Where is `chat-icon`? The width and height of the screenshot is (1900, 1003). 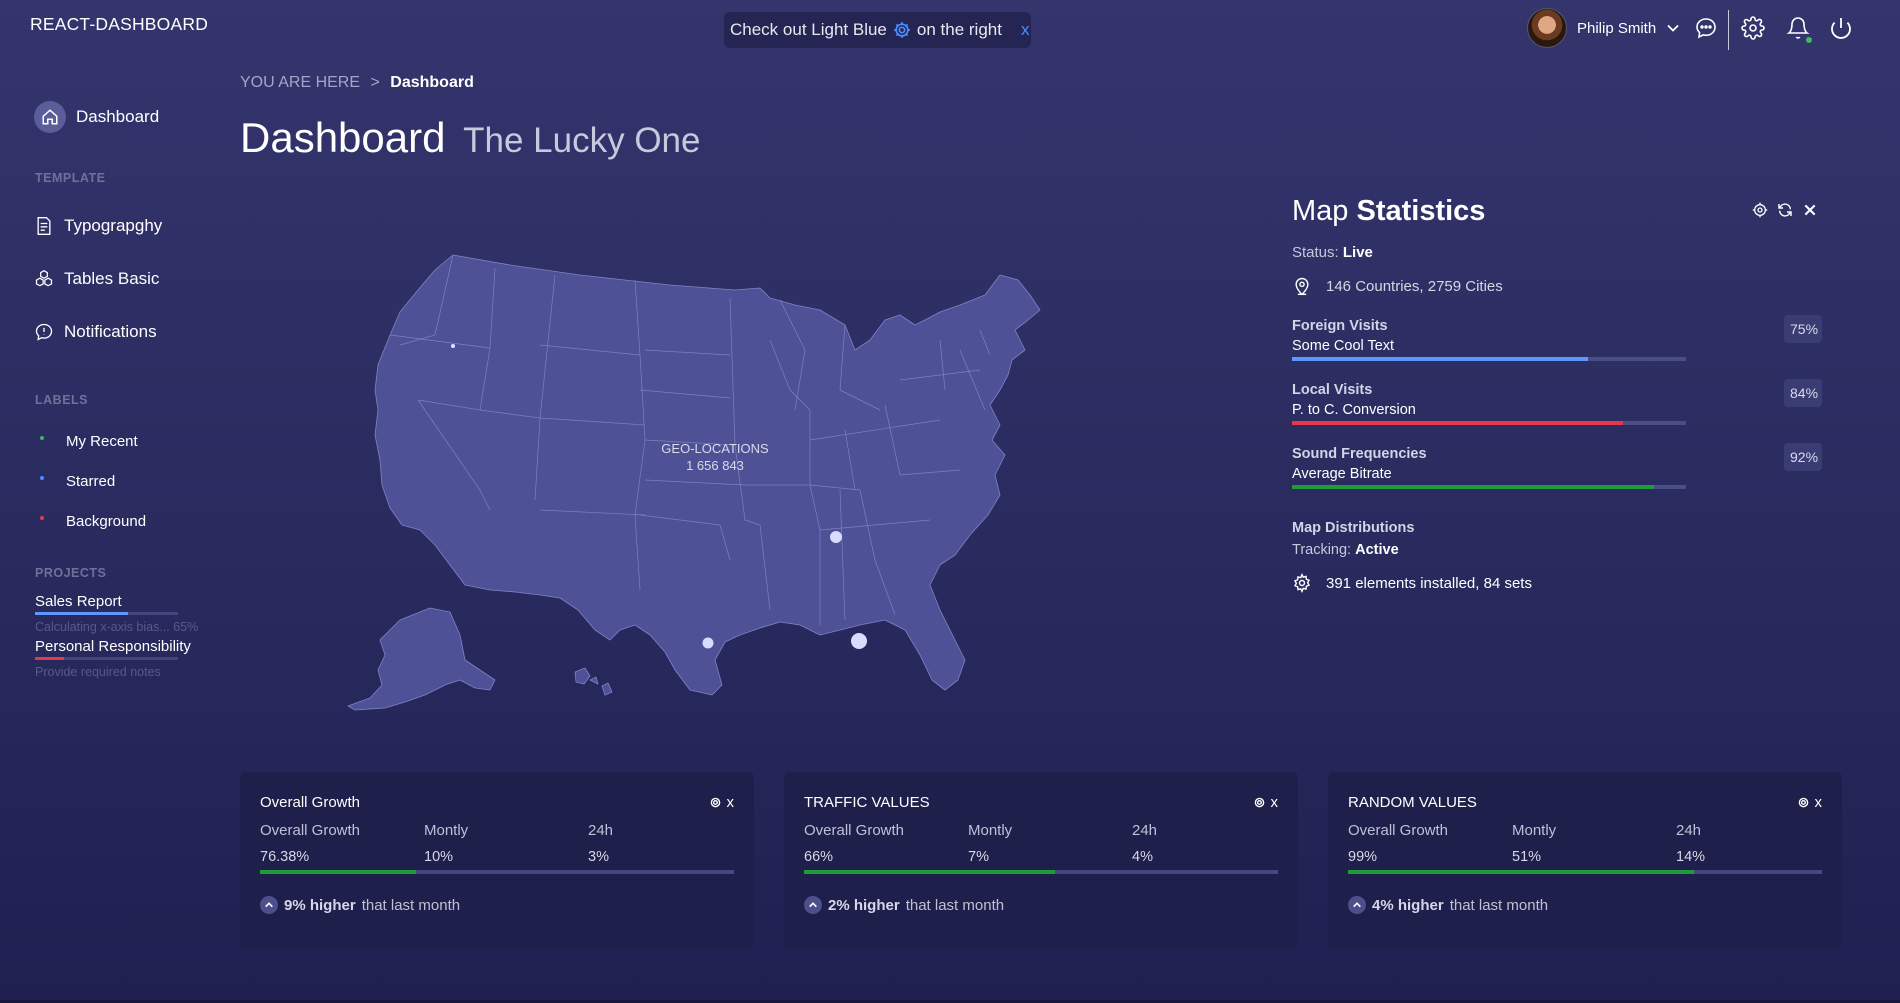 chat-icon is located at coordinates (1706, 28).